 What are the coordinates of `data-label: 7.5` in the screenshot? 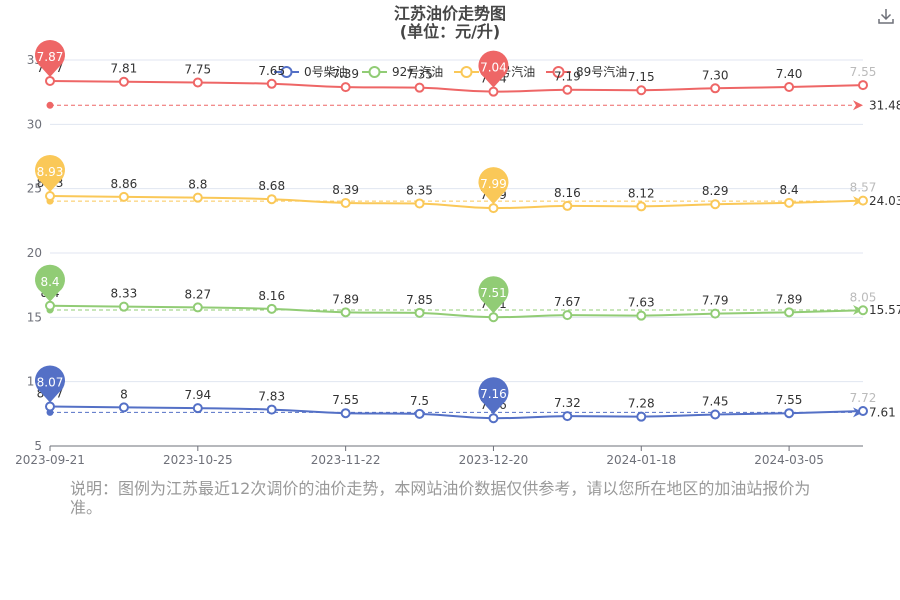 It's located at (419, 401).